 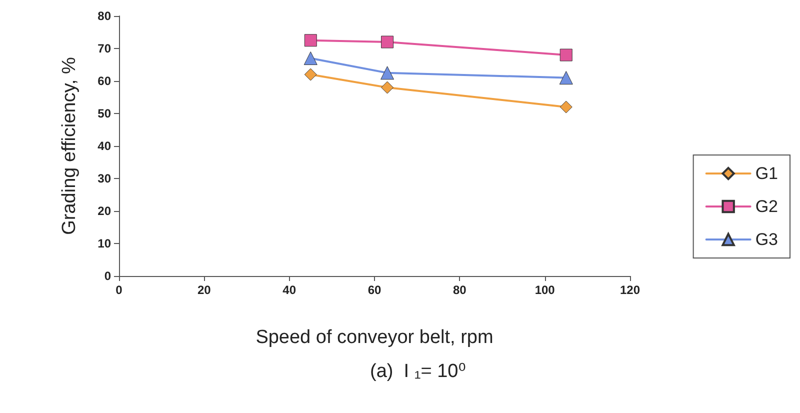 I want to click on legend-label: G3, so click(x=766, y=239).